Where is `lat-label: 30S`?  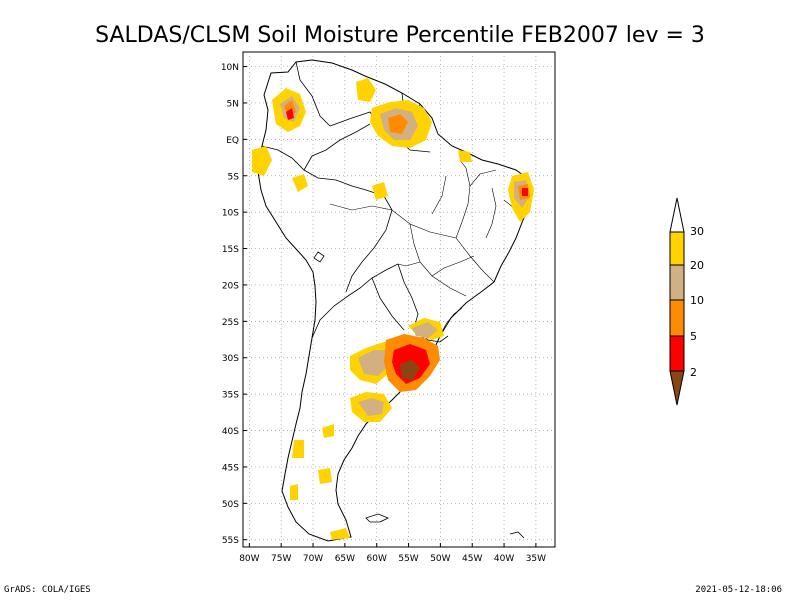 lat-label: 30S is located at coordinates (230, 359).